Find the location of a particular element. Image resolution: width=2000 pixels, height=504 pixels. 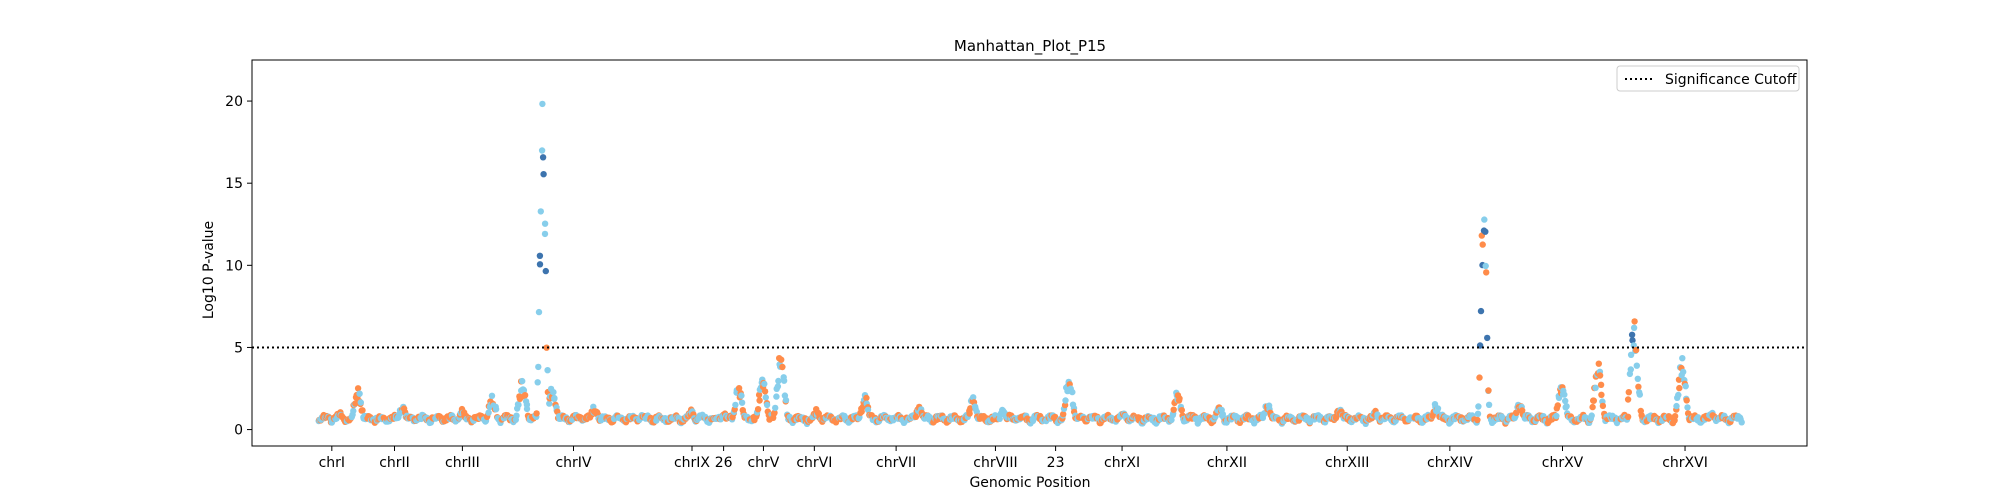

x-tick-label: chrXV is located at coordinates (1563, 463).